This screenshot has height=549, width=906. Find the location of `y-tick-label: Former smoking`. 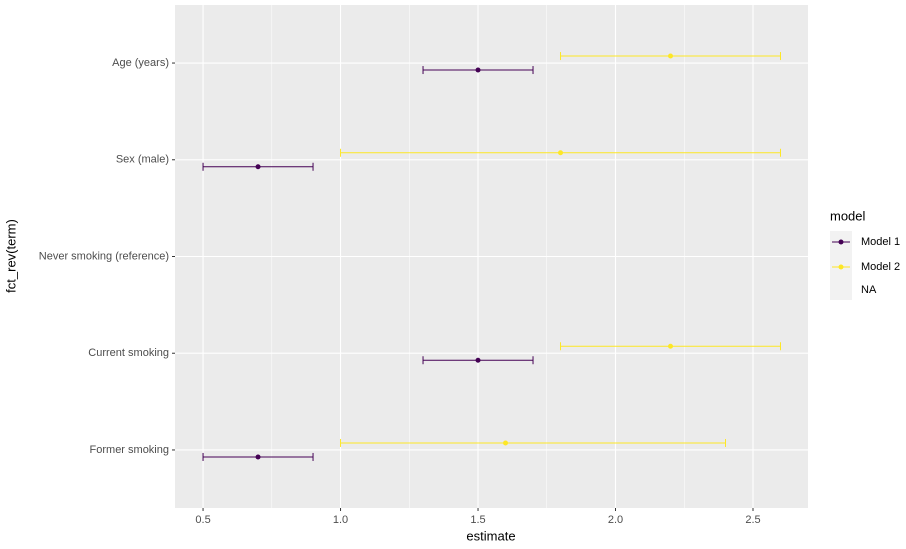

y-tick-label: Former smoking is located at coordinates (129, 450).